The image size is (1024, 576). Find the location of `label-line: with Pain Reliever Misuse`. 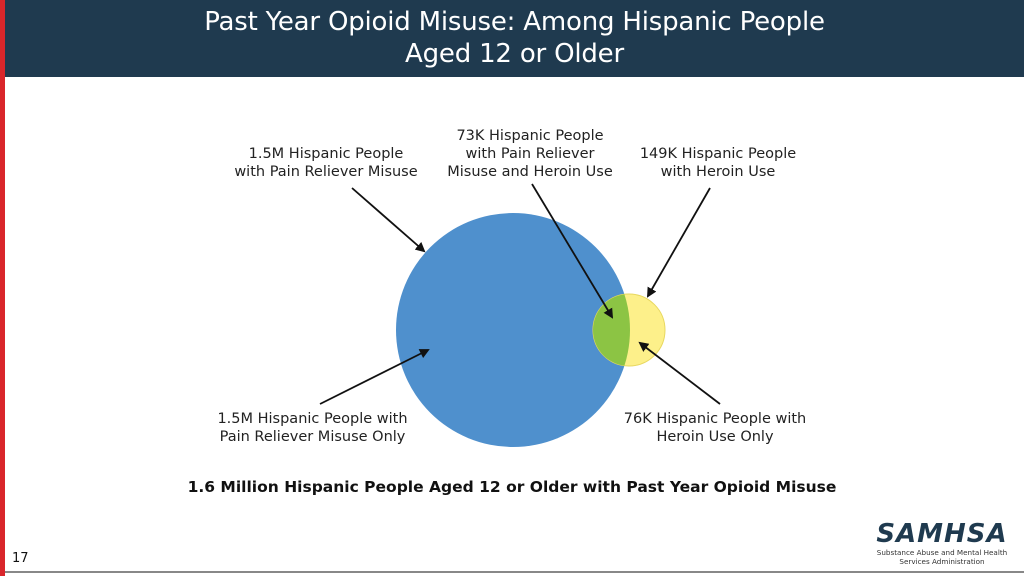

label-line: with Pain Reliever Misuse is located at coordinates (326, 172).